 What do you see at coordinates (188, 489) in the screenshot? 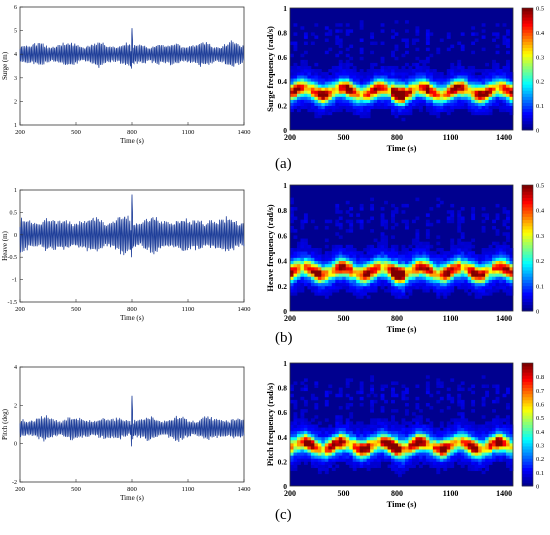
I see `x-tick-label: 1100` at bounding box center [188, 489].